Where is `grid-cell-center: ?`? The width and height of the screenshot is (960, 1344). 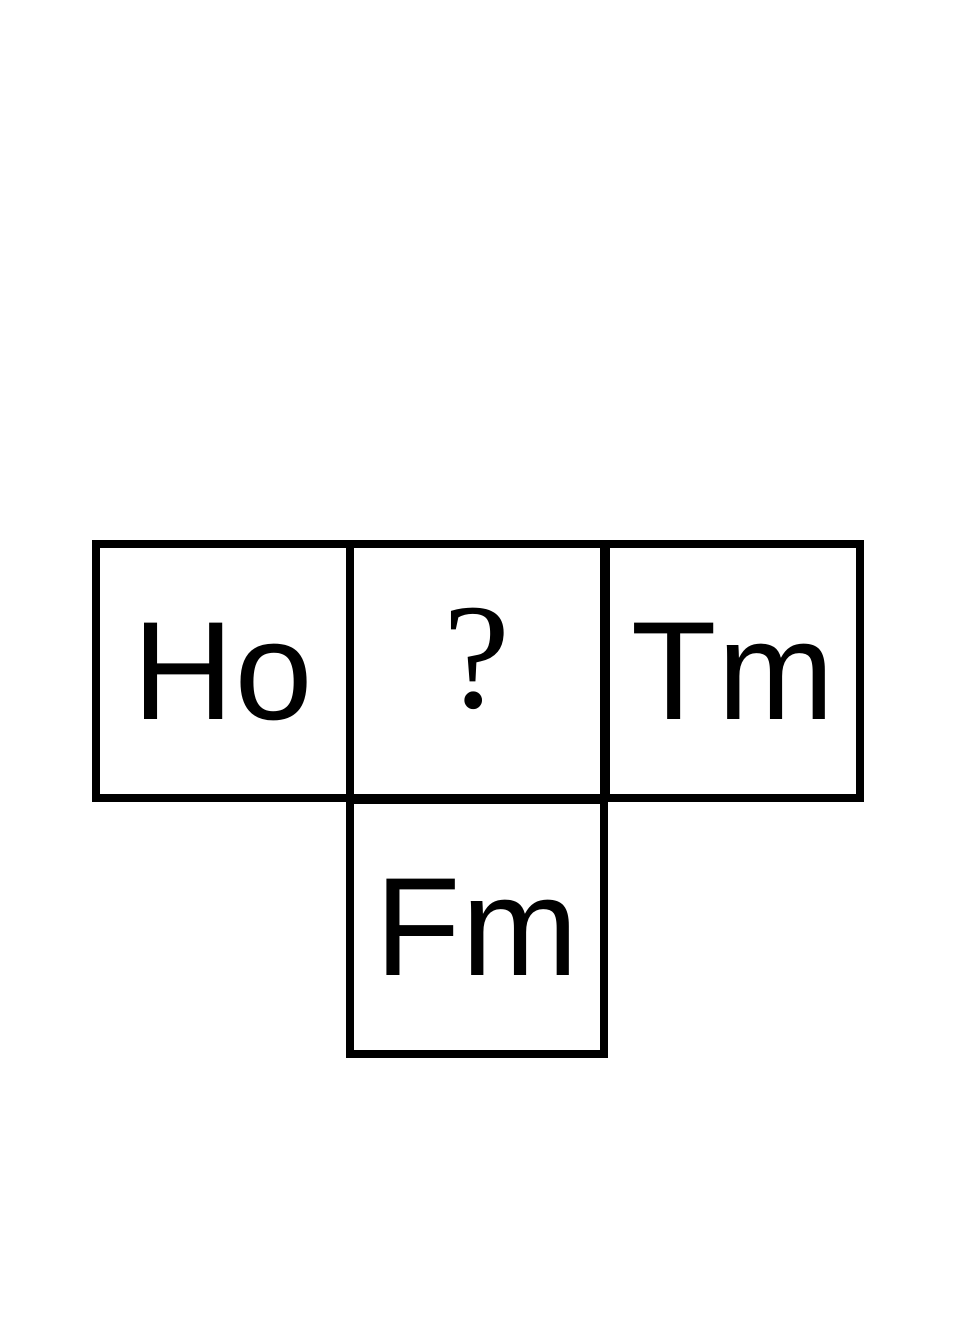 grid-cell-center: ? is located at coordinates (477, 671).